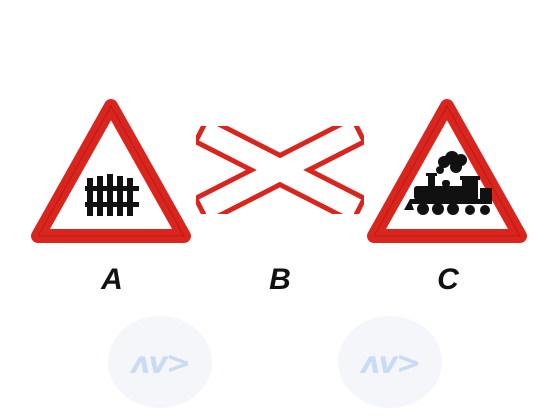 The height and width of the screenshot is (420, 560). I want to click on saint-andrews-cross-icon, so click(280, 170).